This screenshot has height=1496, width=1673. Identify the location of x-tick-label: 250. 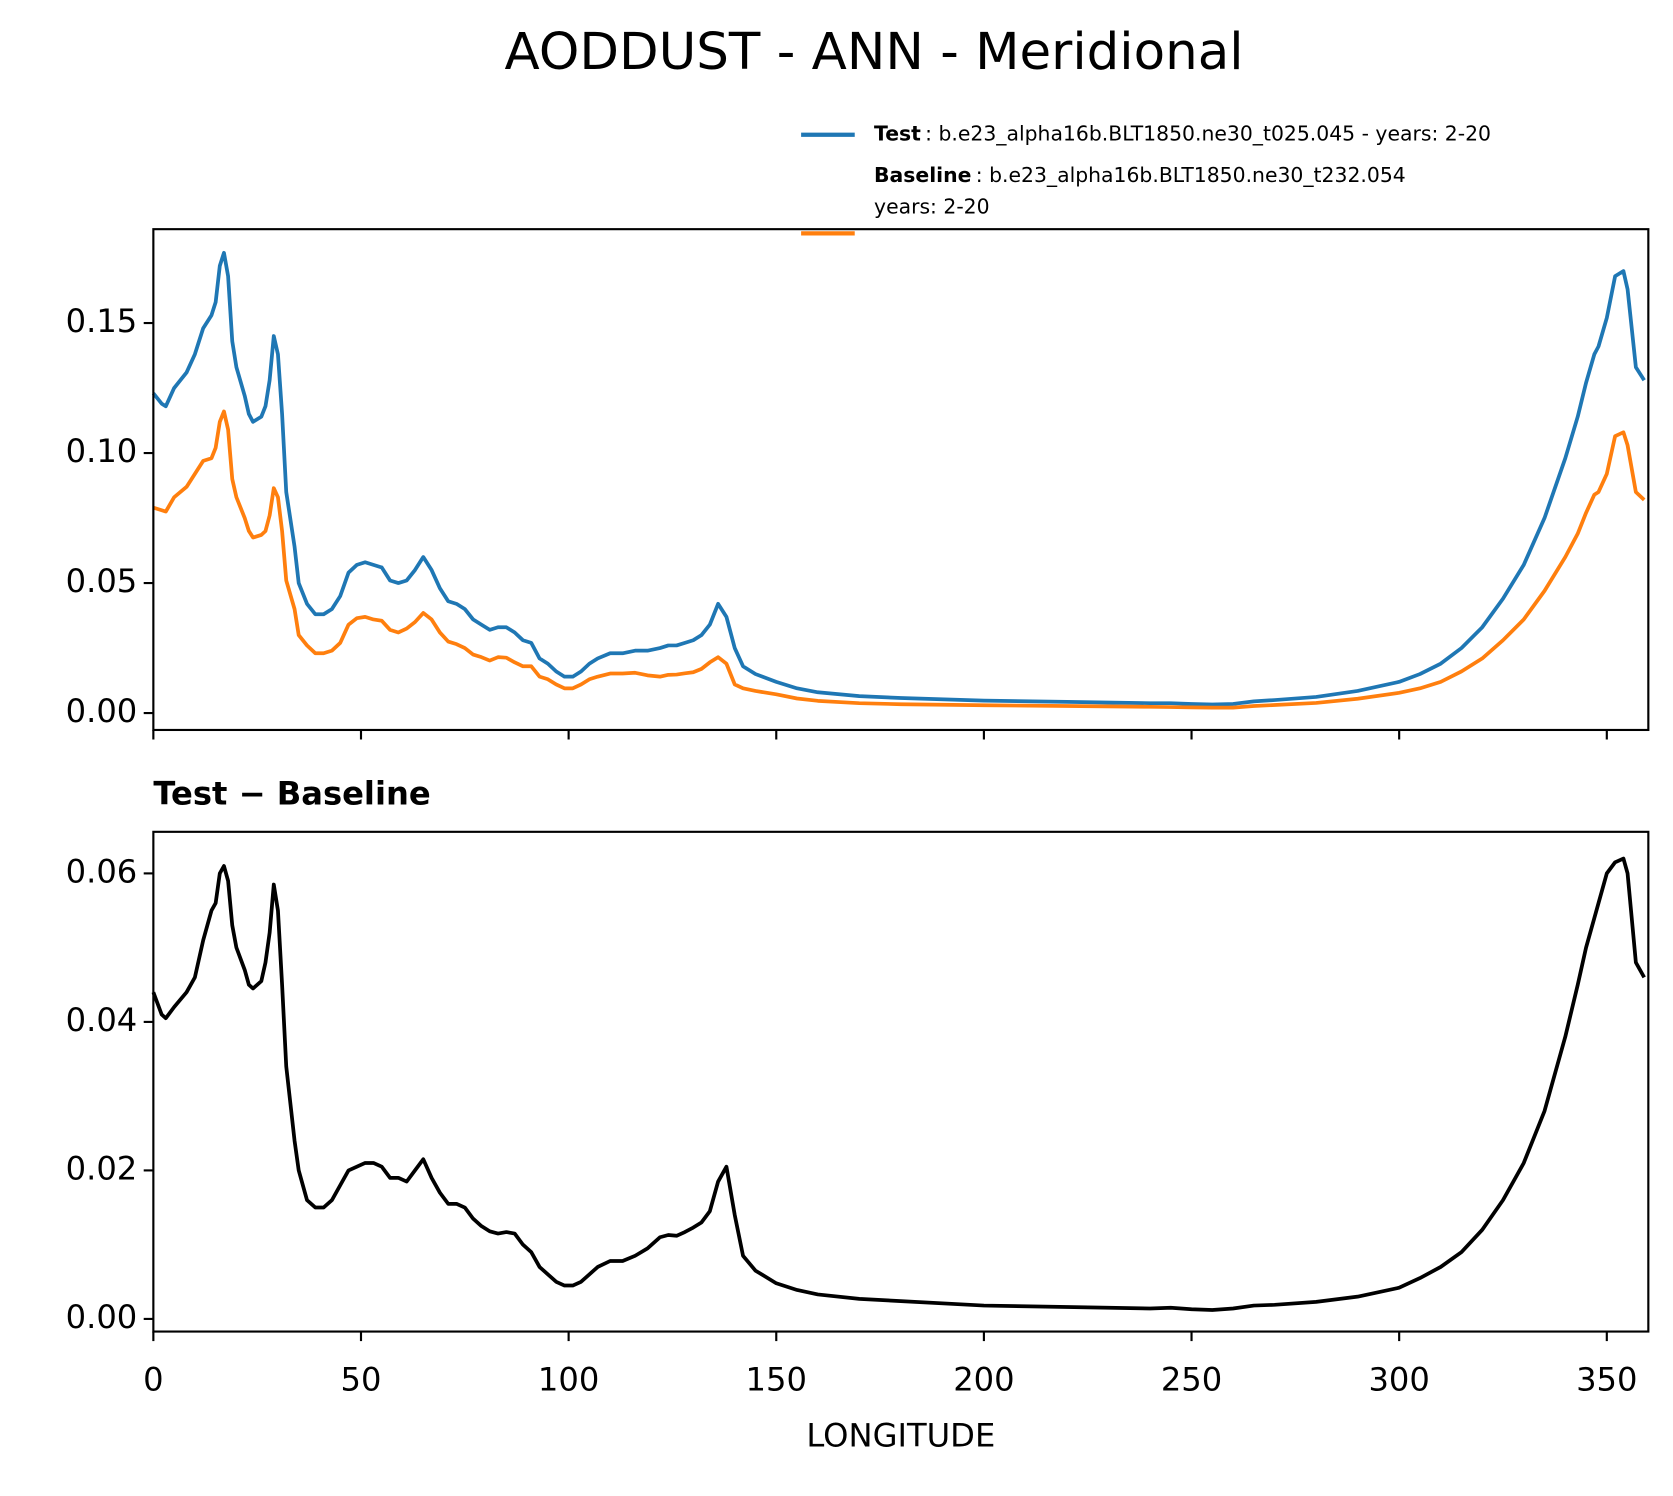
(1191, 1380).